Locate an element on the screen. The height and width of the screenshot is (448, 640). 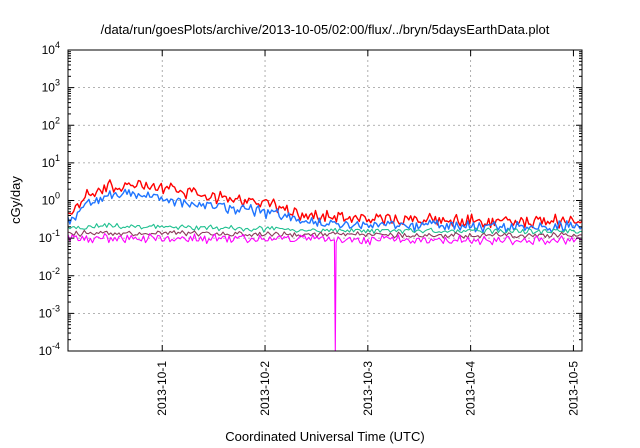
x-tick-label: 2013-10-4 is located at coordinates (471, 388).